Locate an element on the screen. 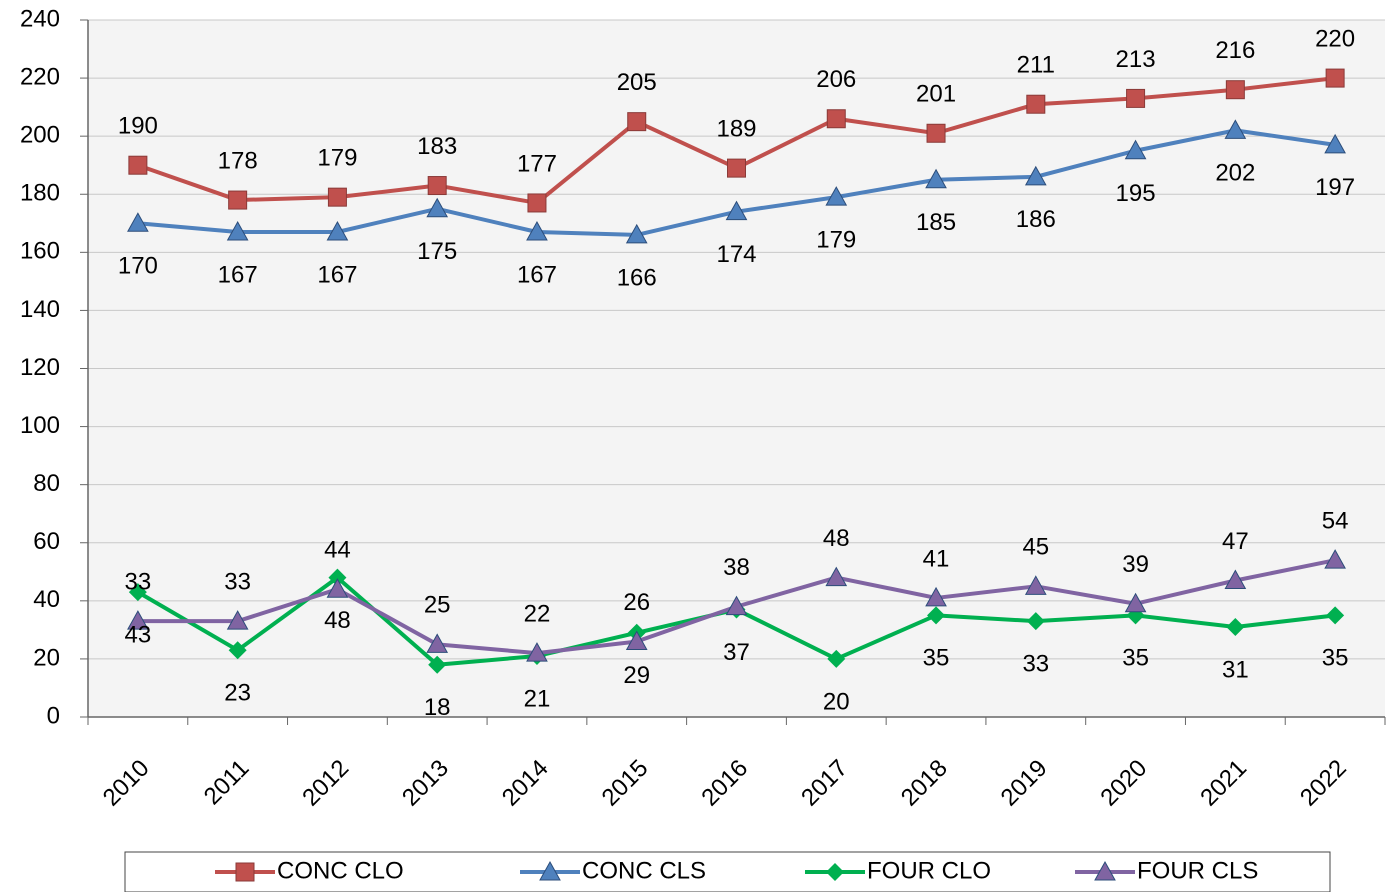  data-label: 189 is located at coordinates (736, 128).